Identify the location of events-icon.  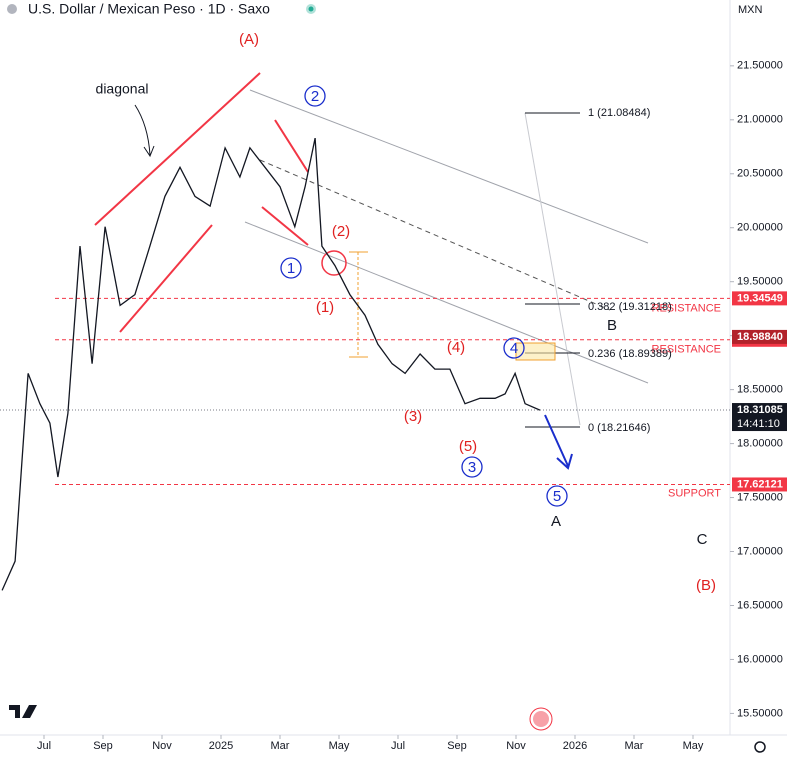
(541, 719).